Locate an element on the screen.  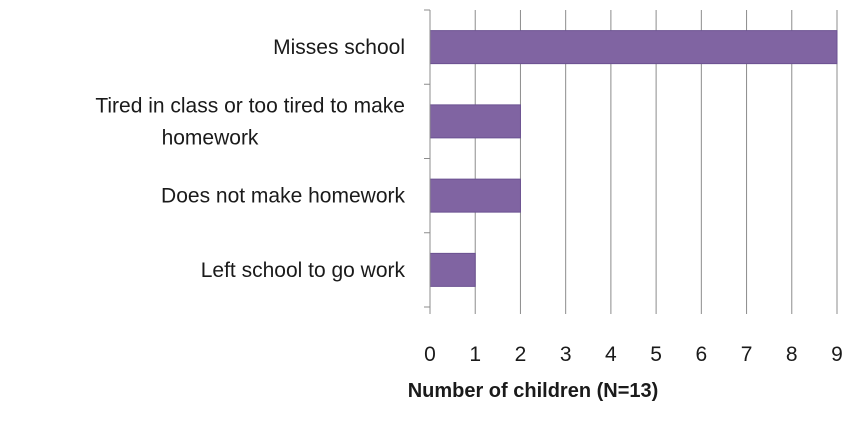
x-tick-label: 9 is located at coordinates (837, 354).